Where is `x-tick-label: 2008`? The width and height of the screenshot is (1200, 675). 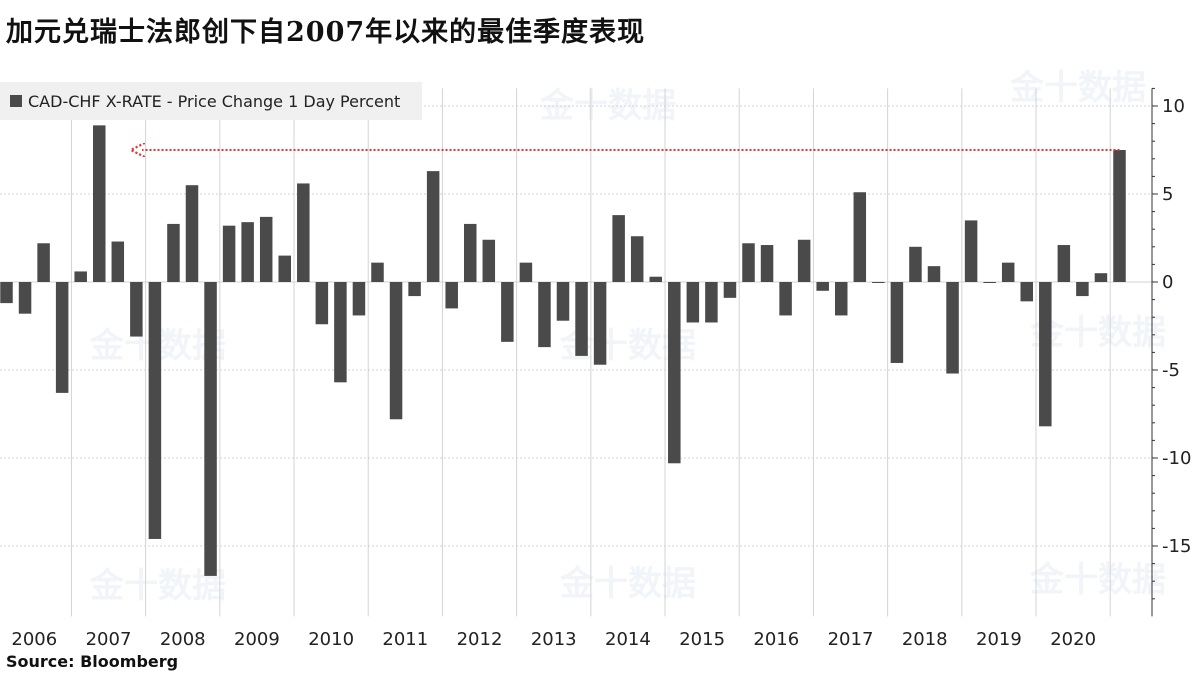 x-tick-label: 2008 is located at coordinates (183, 639).